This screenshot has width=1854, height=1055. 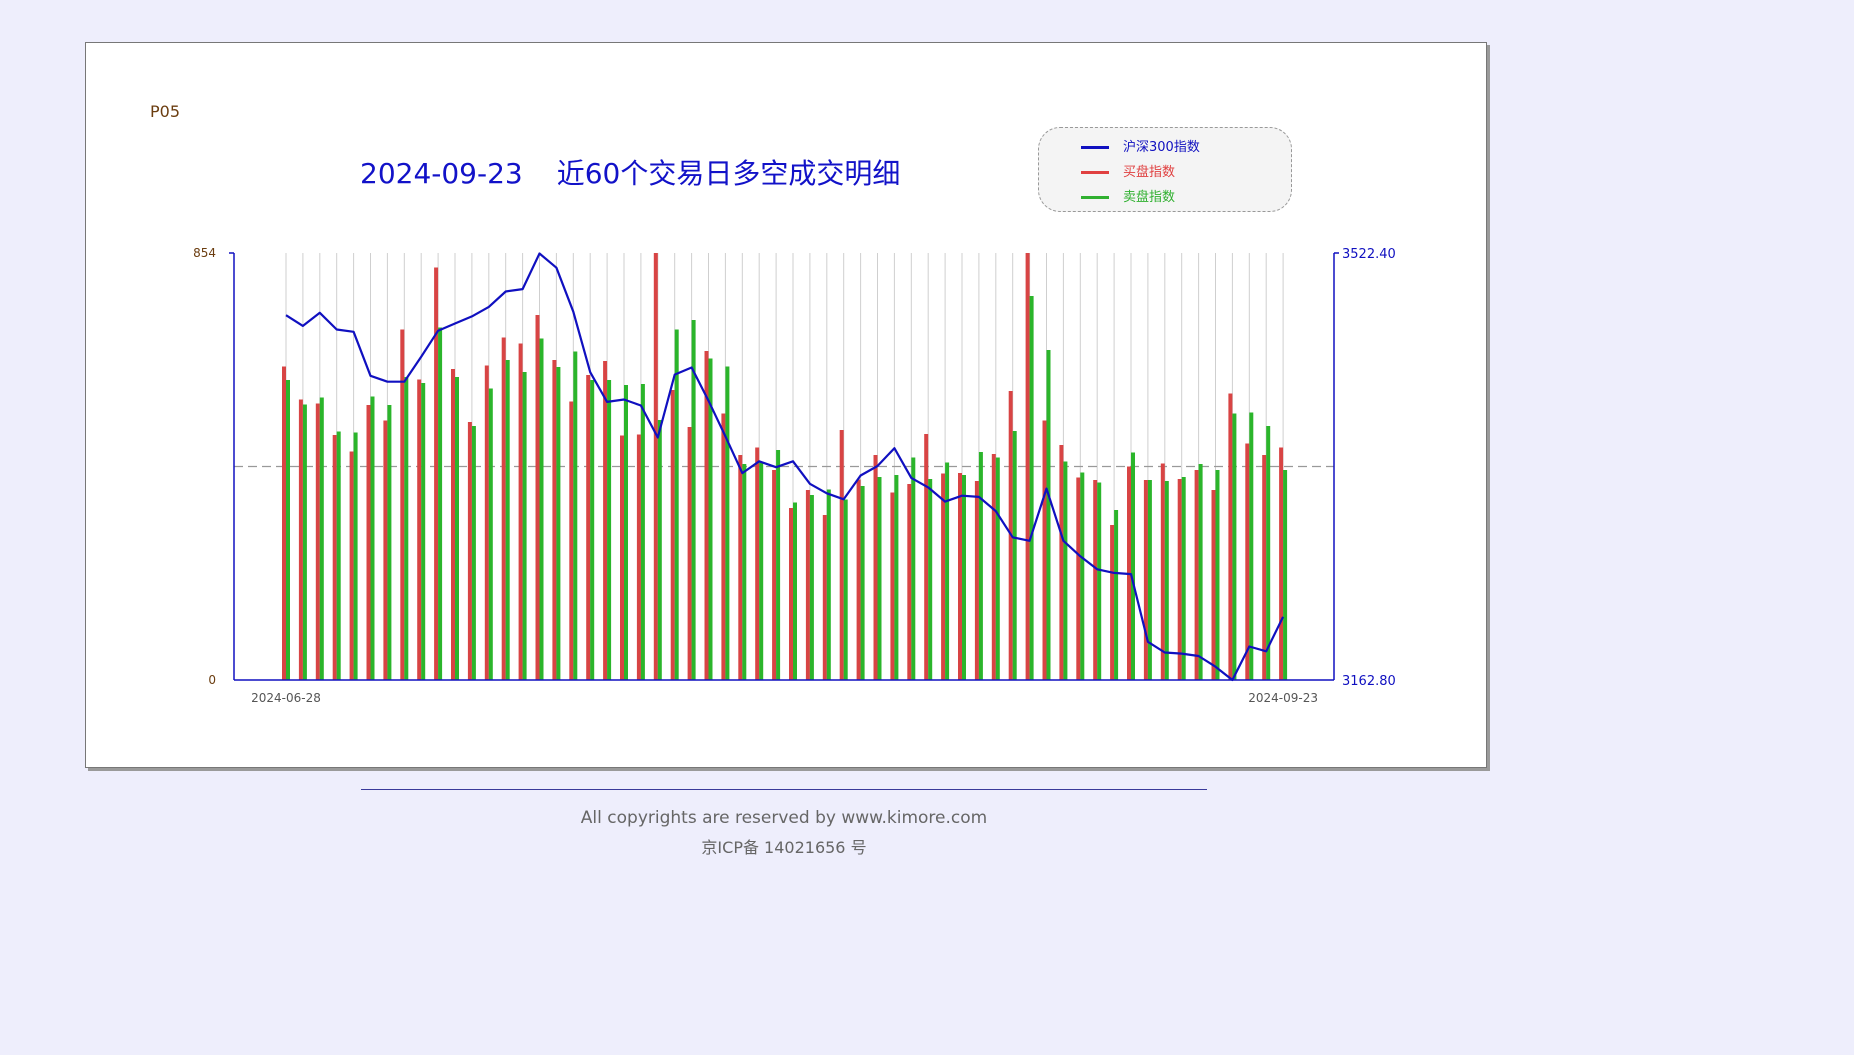 What do you see at coordinates (212, 680) in the screenshot?
I see `left-axis-min-label: 0` at bounding box center [212, 680].